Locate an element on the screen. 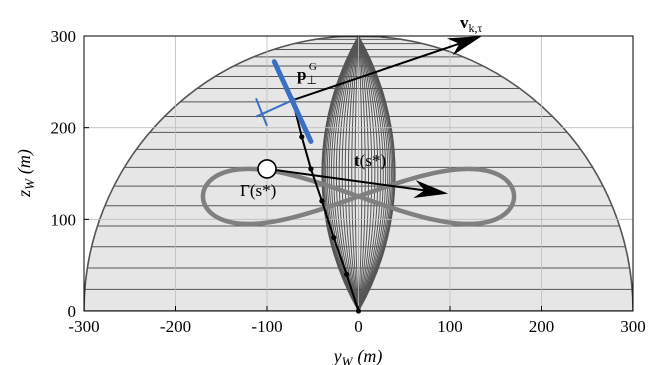 This screenshot has width=660, height=365. y-tick-label: 100 is located at coordinates (64, 219).